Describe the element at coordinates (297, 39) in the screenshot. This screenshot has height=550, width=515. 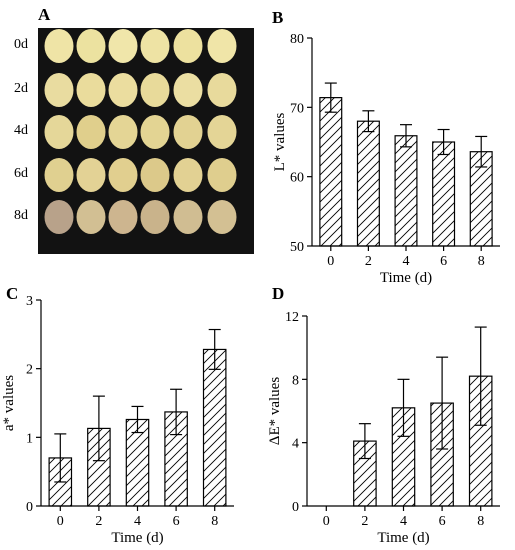
I see `y-tick-label: 80` at that location.